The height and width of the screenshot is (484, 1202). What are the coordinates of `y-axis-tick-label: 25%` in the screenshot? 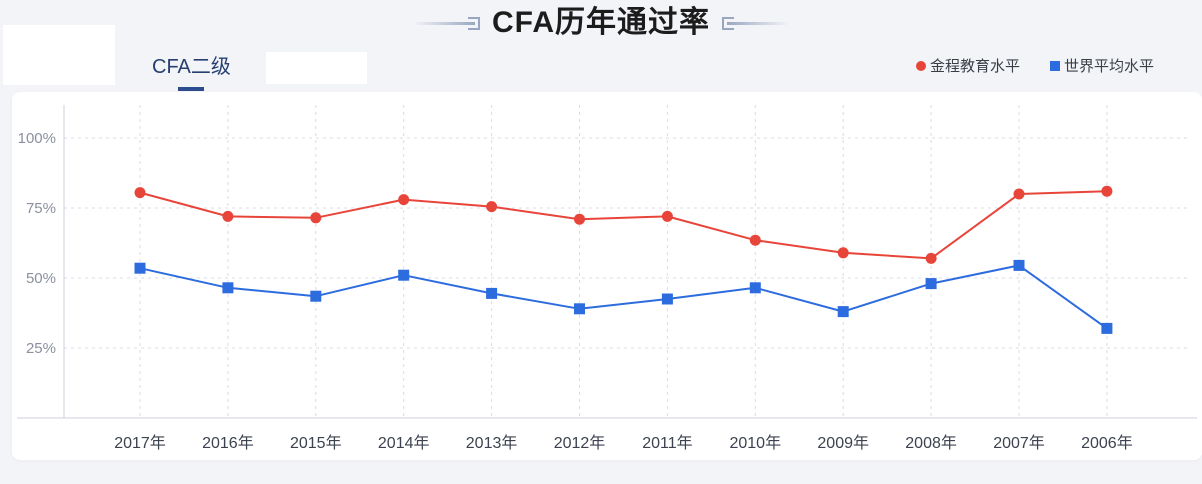 It's located at (41, 348).